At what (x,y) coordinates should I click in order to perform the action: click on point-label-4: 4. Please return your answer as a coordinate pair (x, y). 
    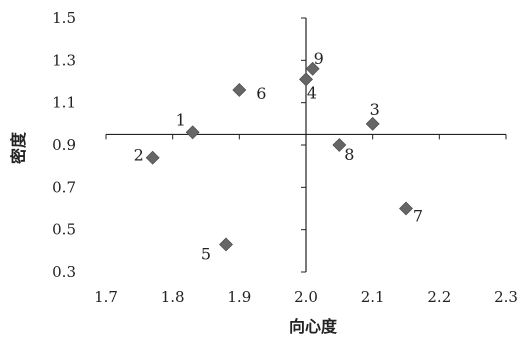
    Looking at the image, I should click on (312, 92).